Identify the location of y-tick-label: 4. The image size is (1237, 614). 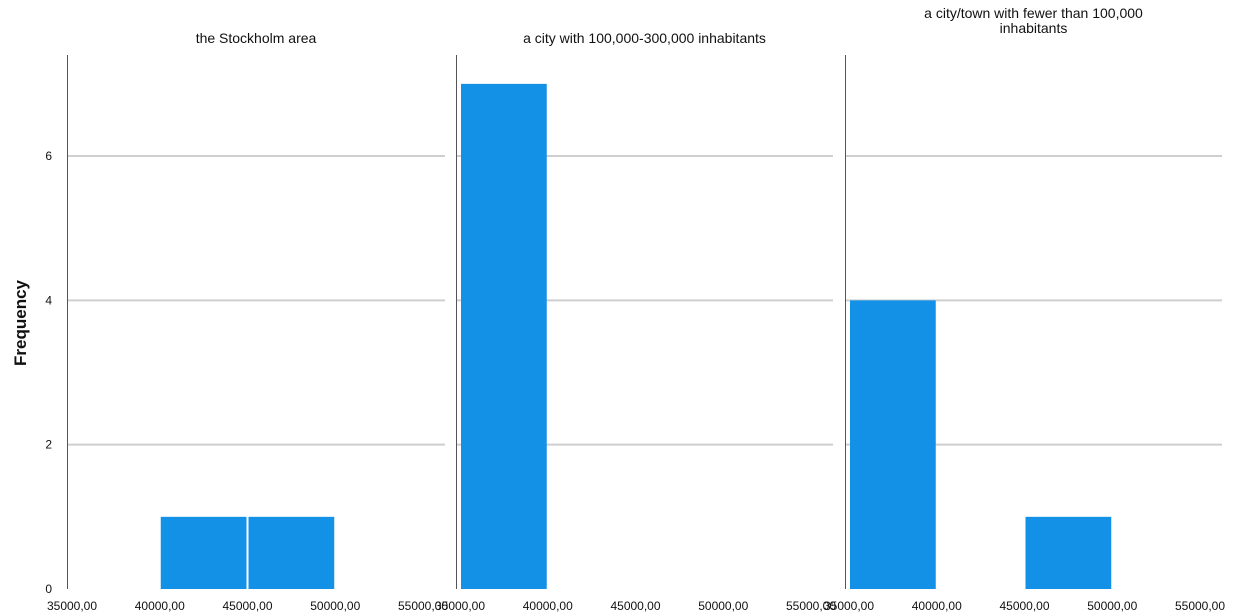
(48, 300).